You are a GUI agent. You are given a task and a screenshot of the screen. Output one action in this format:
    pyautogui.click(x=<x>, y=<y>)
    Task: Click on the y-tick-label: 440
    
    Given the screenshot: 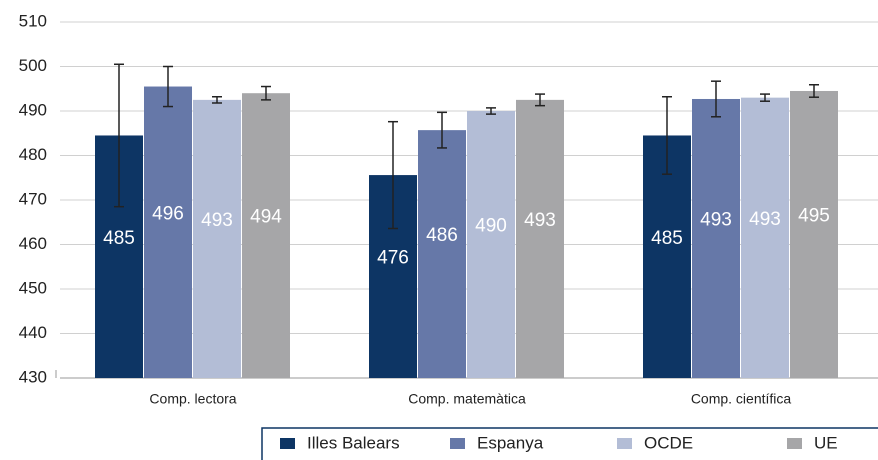 What is the action you would take?
    pyautogui.click(x=33, y=332)
    